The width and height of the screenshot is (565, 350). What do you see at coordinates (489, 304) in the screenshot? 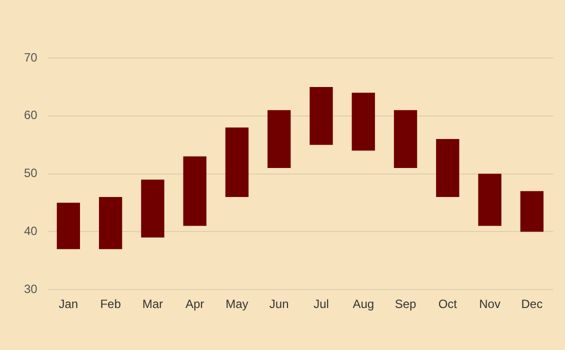
I see `x-tick-label: Nov` at bounding box center [489, 304].